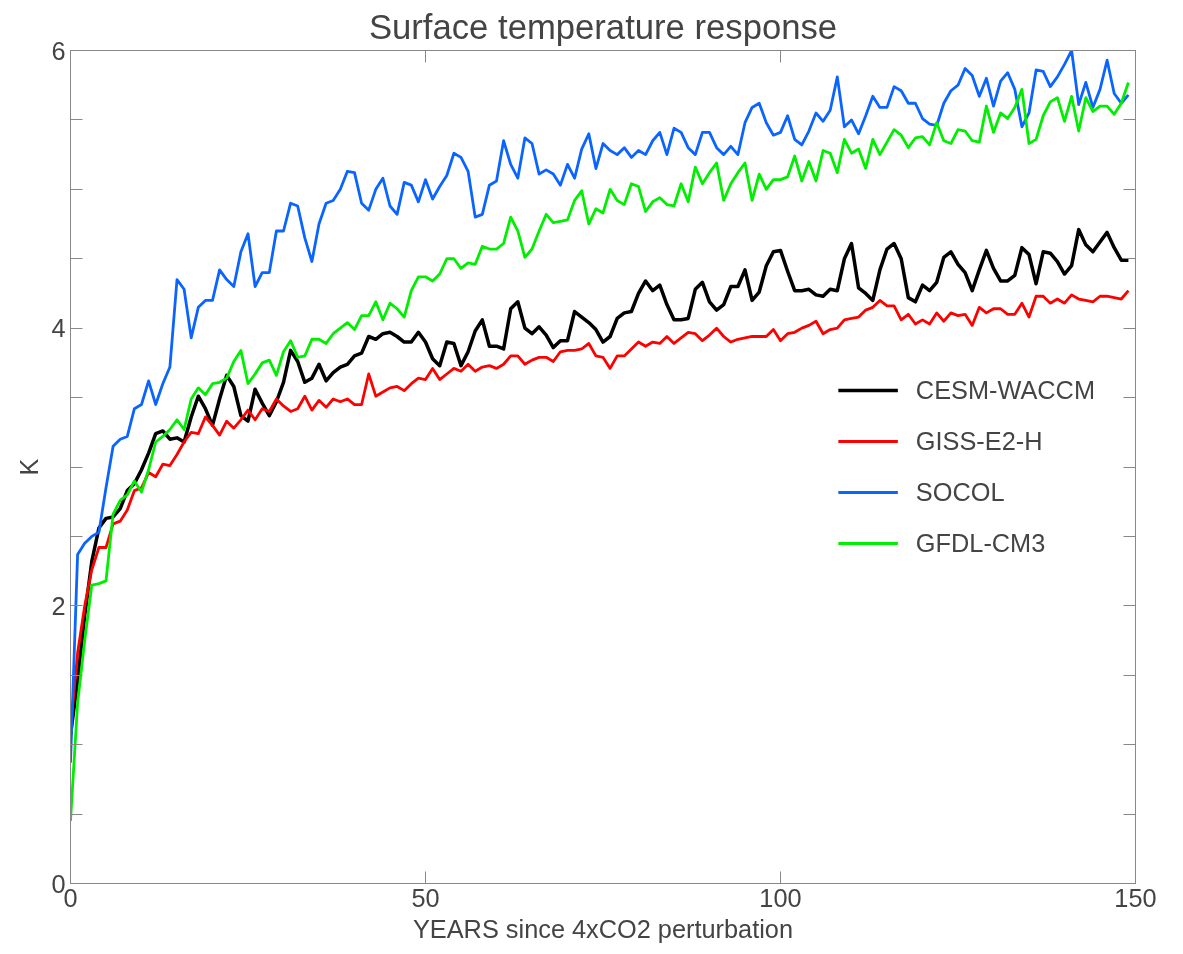 This screenshot has width=1183, height=954. What do you see at coordinates (58, 50) in the screenshot?
I see `y-tick-label: 6` at bounding box center [58, 50].